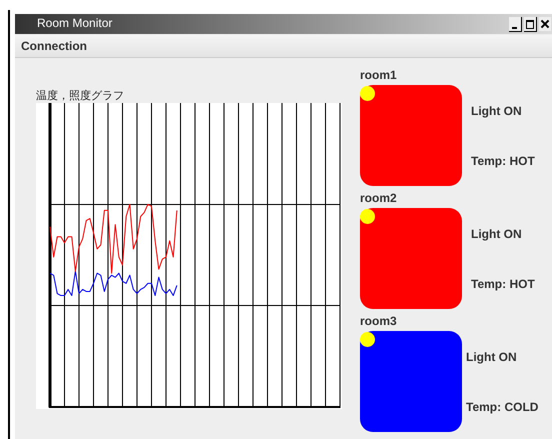  Describe the element at coordinates (502, 407) in the screenshot. I see `text: Temp: COLD` at that location.